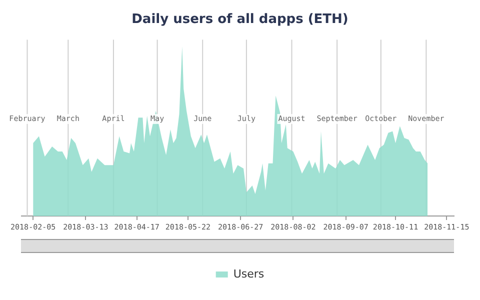  Describe the element at coordinates (248, 273) in the screenshot. I see `legend-label: Users` at that location.